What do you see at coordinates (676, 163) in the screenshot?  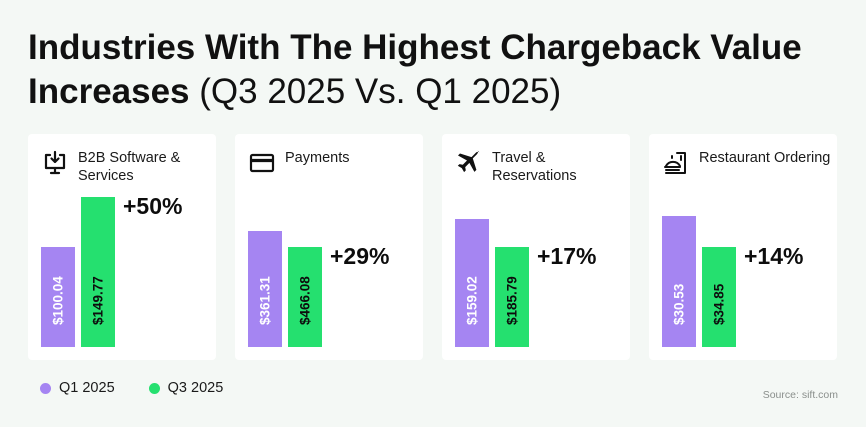 I see `restaurant-bag-icon` at bounding box center [676, 163].